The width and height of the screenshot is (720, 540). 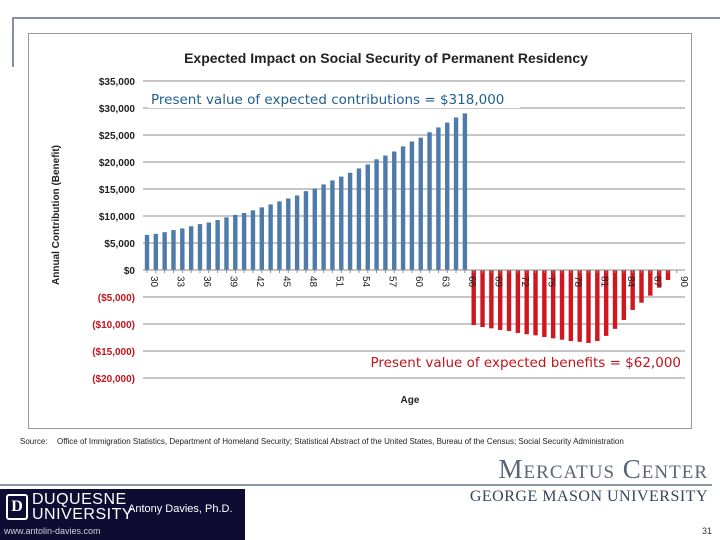 I want to click on x-tick-label: 84, so click(x=630, y=282).